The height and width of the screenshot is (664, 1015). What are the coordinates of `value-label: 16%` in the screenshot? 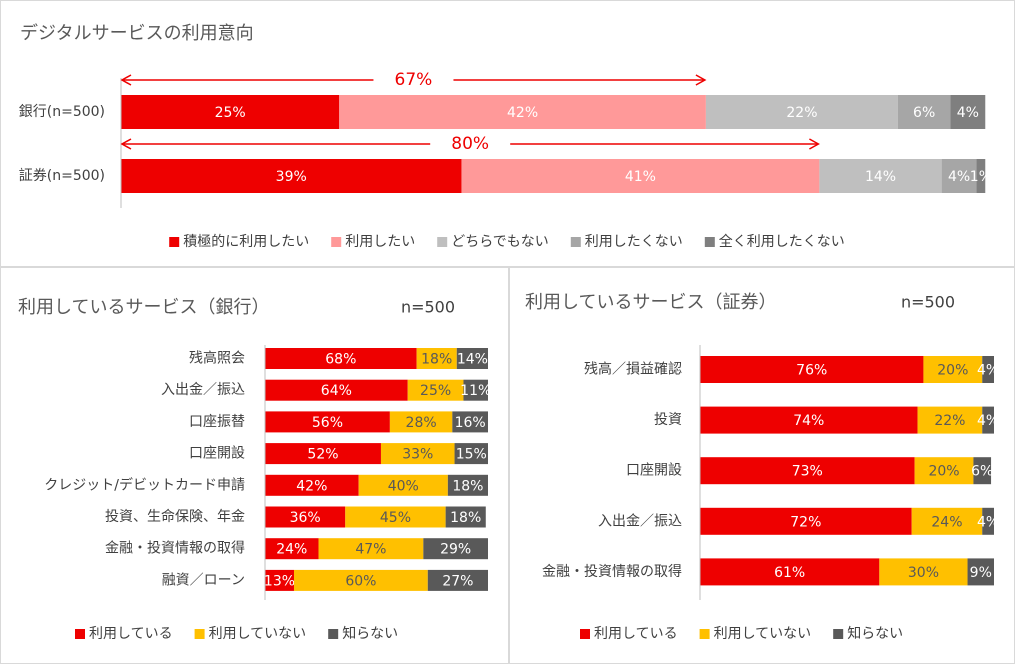 It's located at (470, 423).